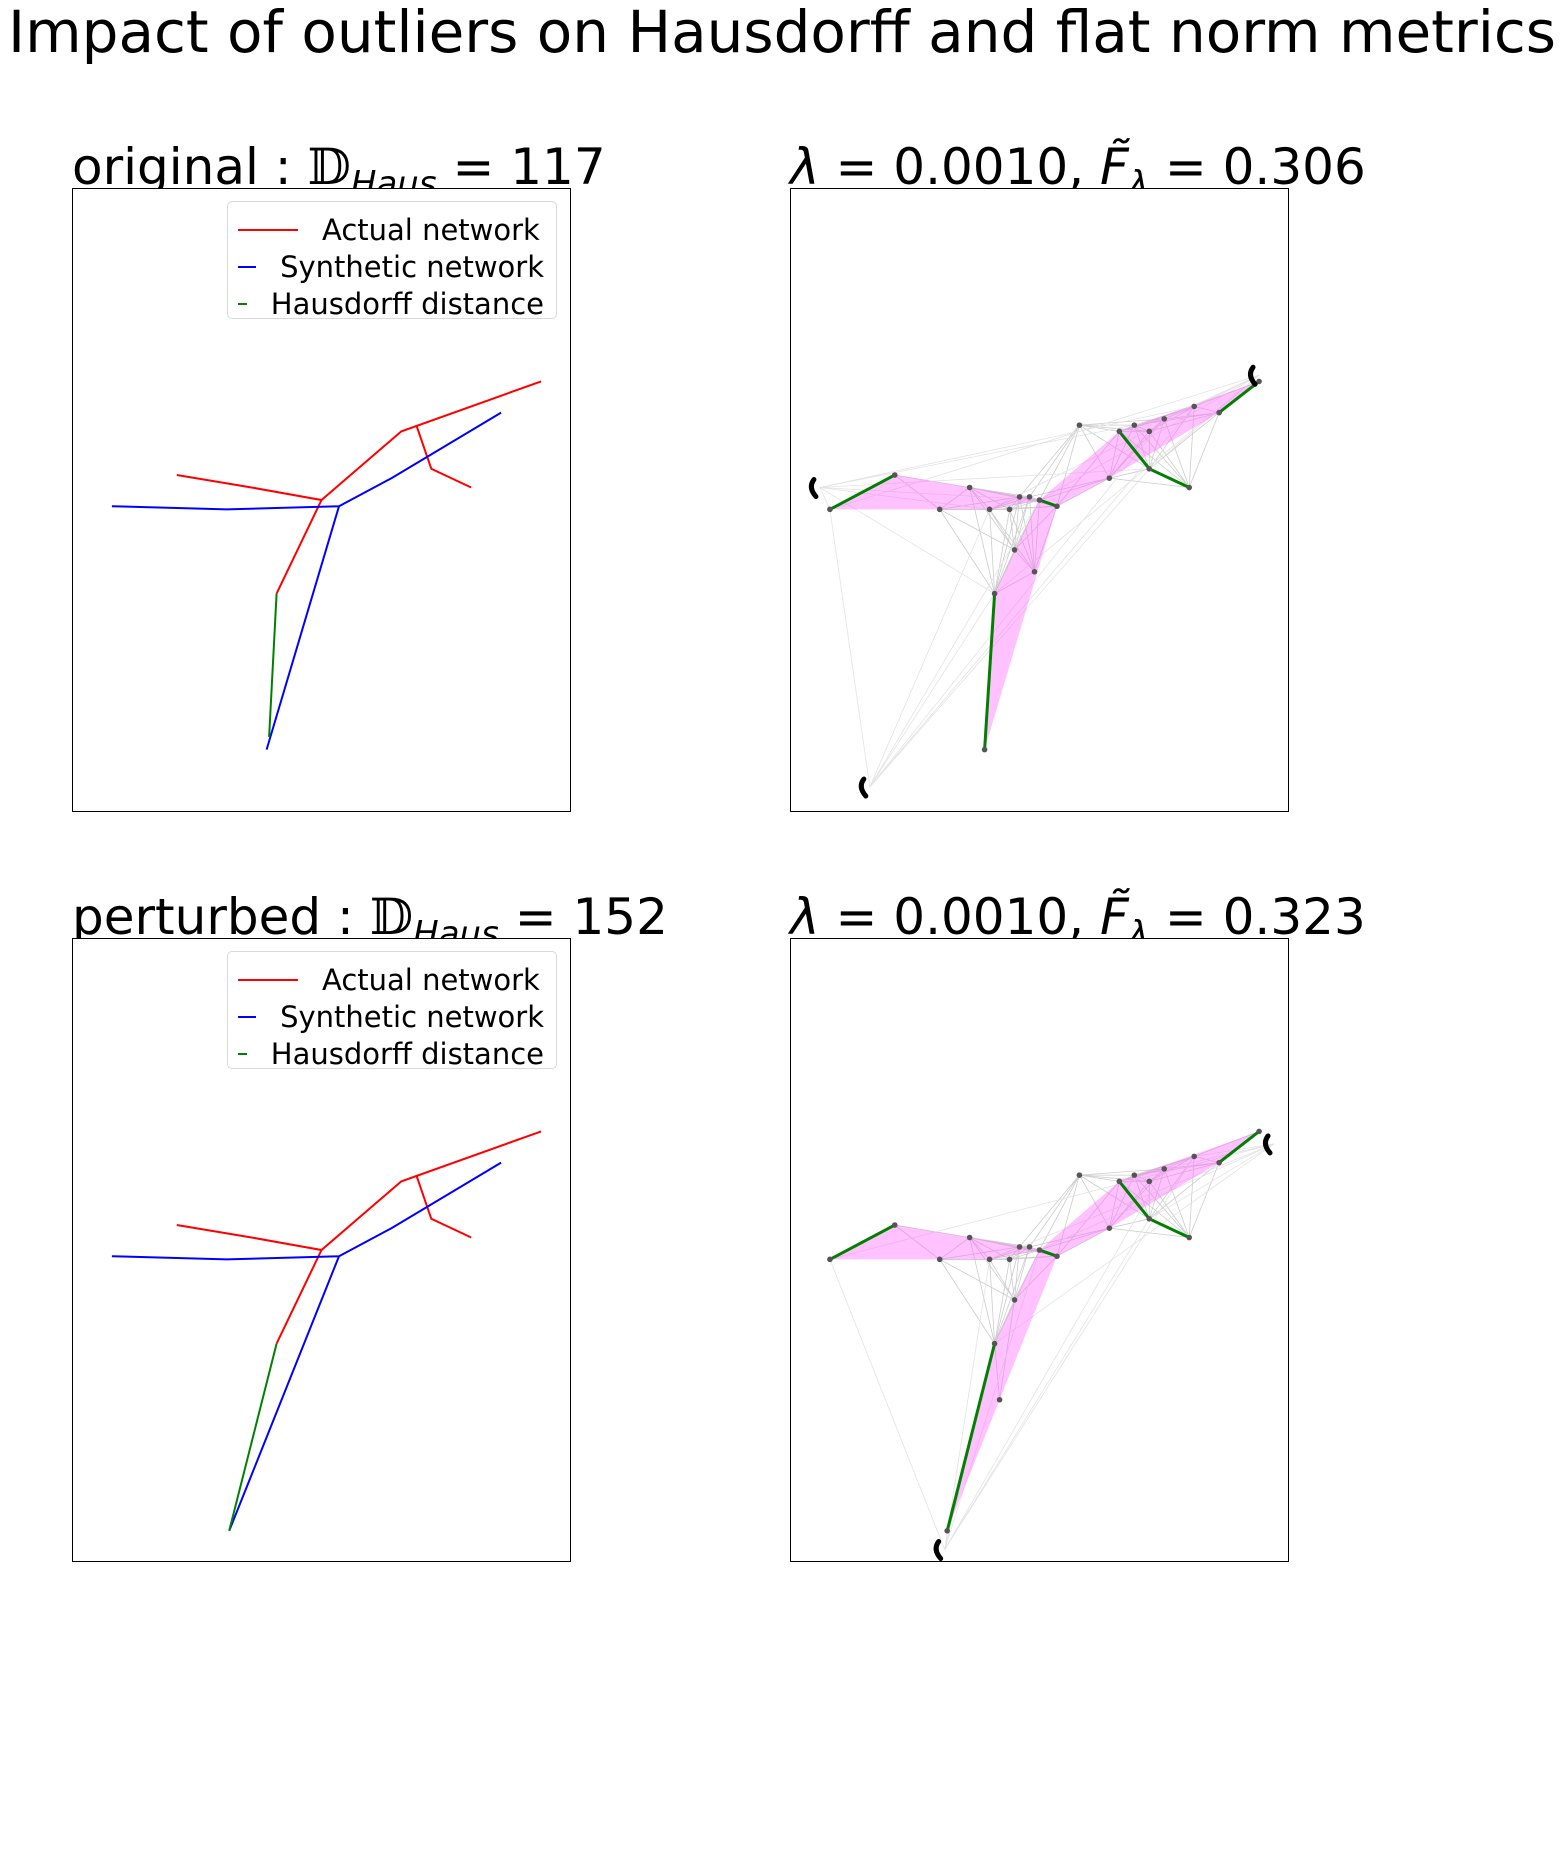 Image resolution: width=1564 pixels, height=1861 pixels. Describe the element at coordinates (1114, 917) in the screenshot. I see `flat-norm-symbol: F̃` at that location.